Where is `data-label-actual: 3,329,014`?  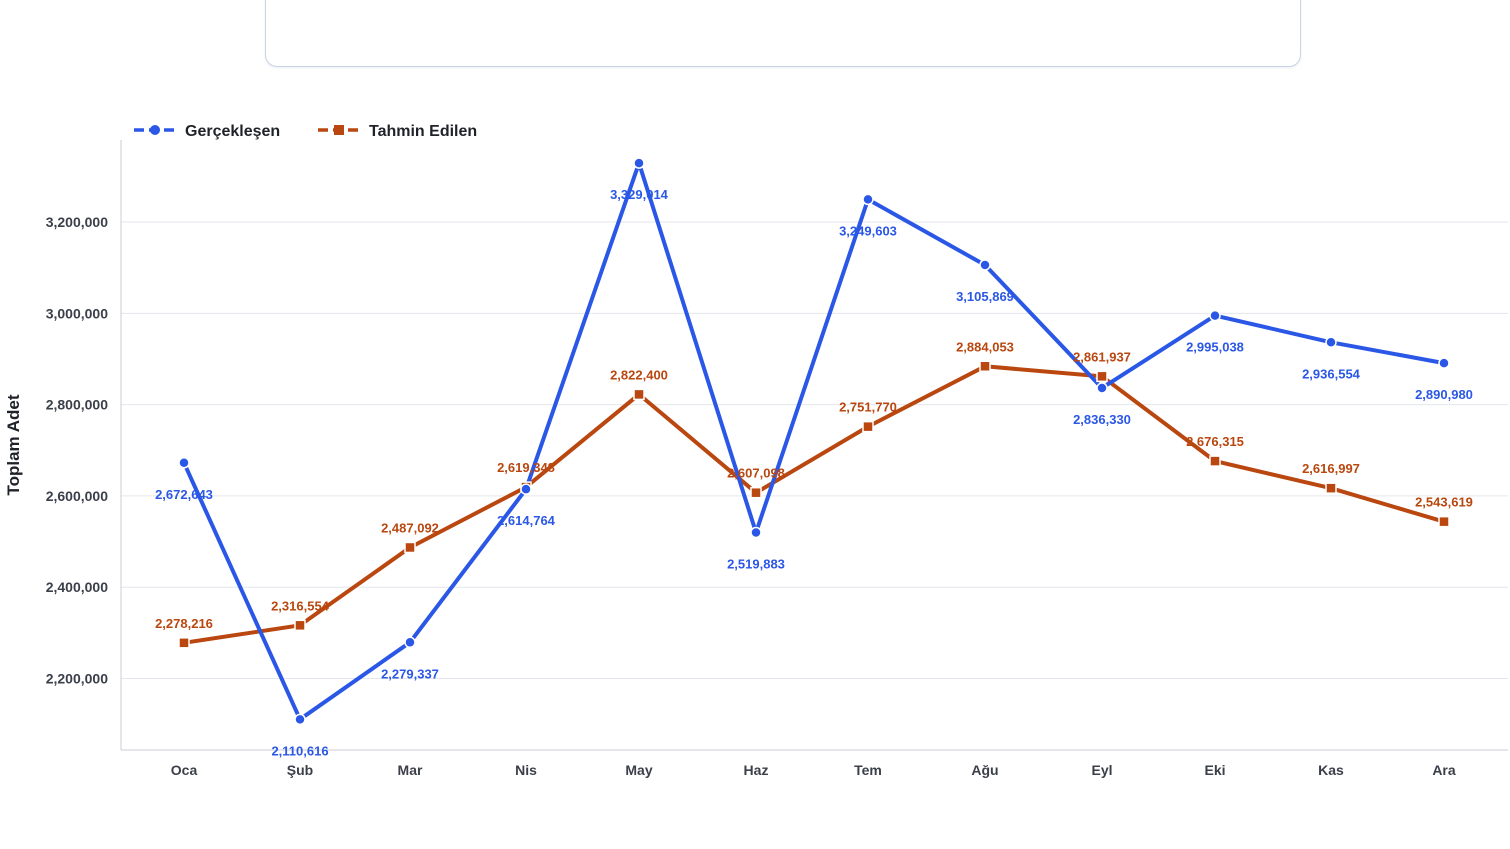 data-label-actual: 3,329,014 is located at coordinates (639, 194).